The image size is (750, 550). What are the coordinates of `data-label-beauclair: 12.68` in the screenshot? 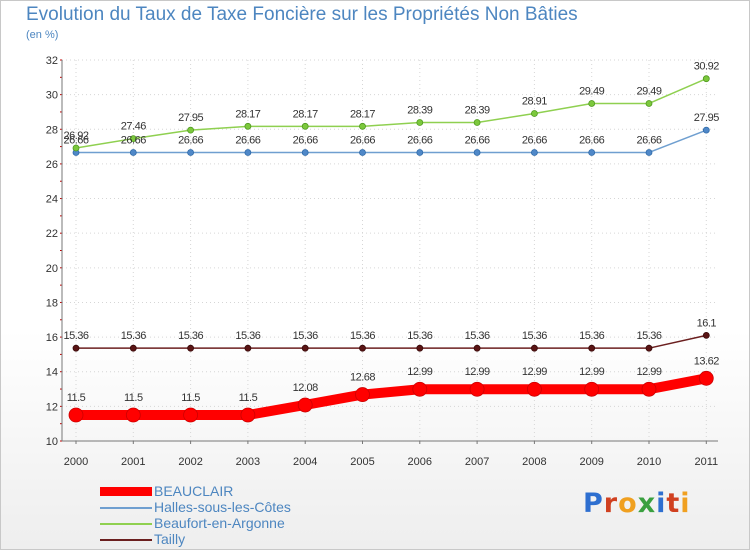 It's located at (362, 378).